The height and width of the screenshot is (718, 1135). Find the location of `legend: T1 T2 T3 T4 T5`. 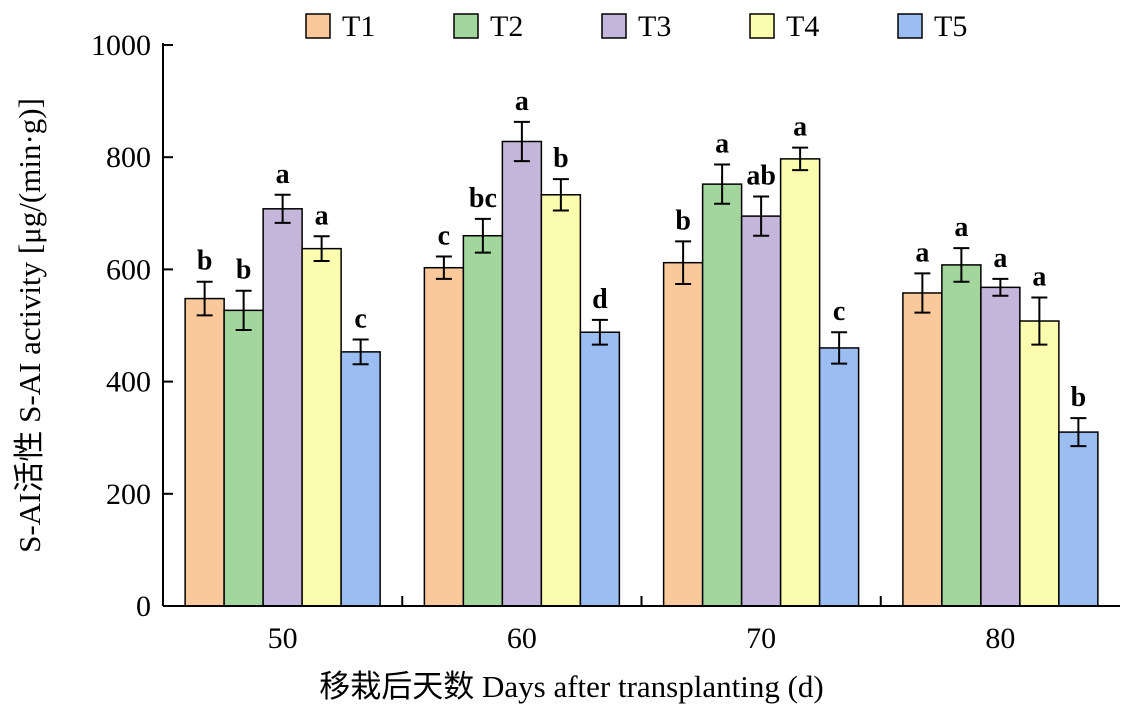

legend: T1 T2 T3 T4 T5 is located at coordinates (636, 26).